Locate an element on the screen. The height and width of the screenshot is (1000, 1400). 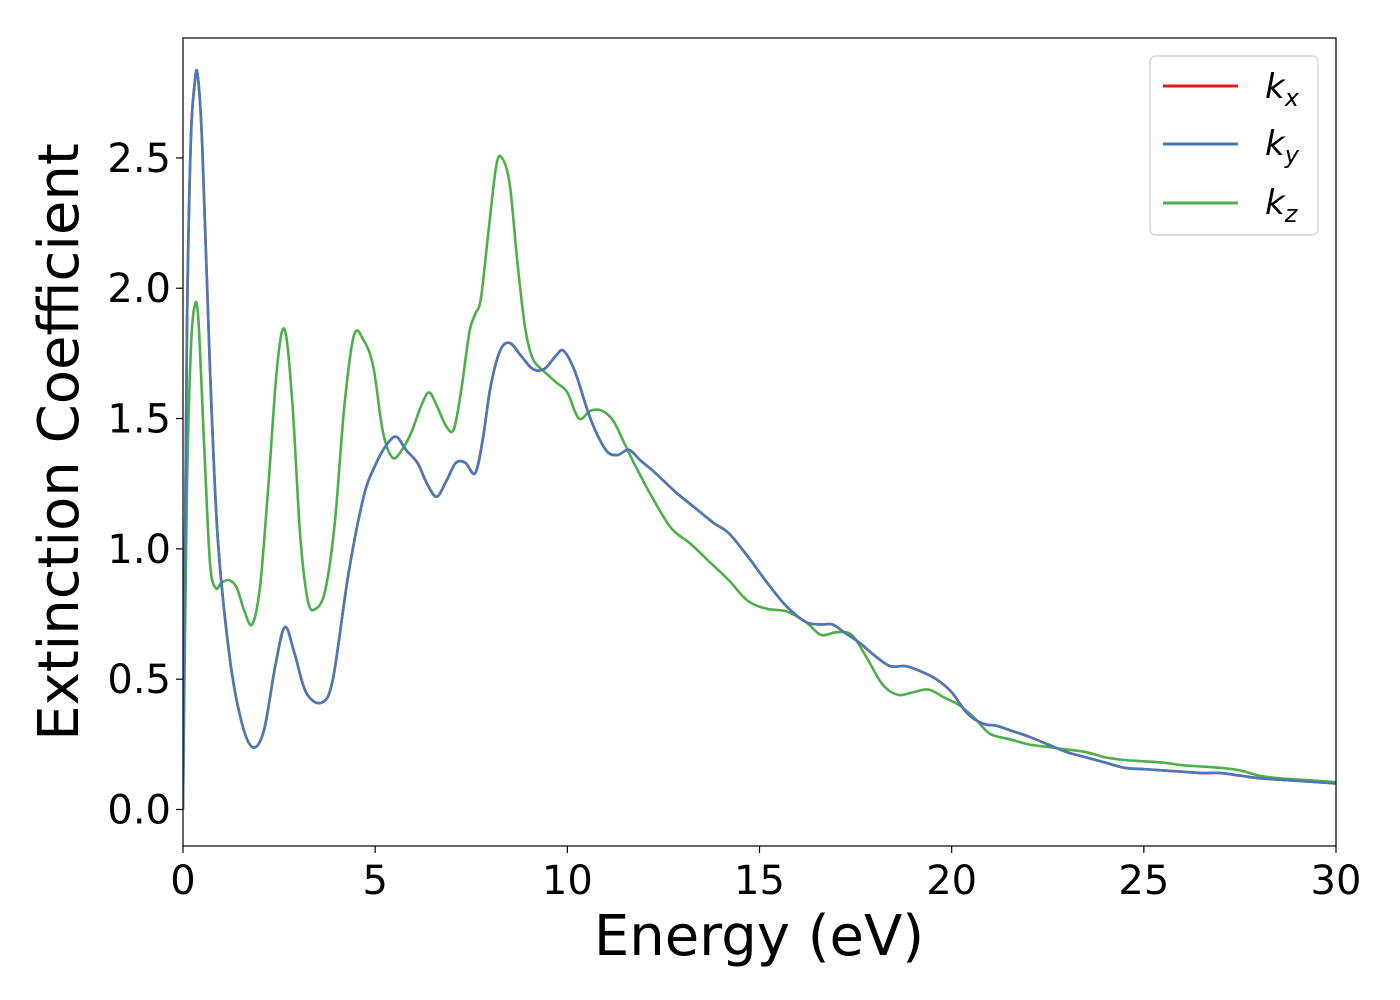
x-tick-label: 30 is located at coordinates (1336, 881).